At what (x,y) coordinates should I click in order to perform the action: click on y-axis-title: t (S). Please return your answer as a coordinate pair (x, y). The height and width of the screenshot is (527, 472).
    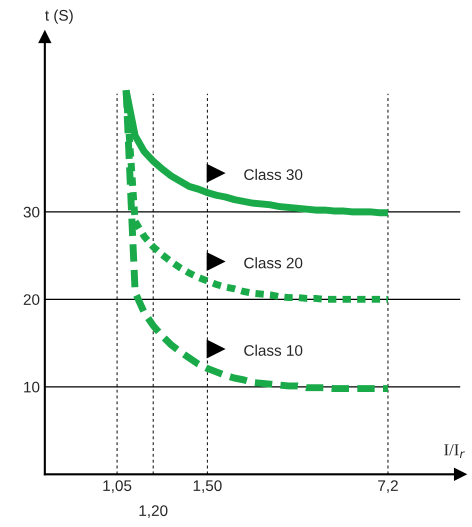
    Looking at the image, I should click on (59, 17).